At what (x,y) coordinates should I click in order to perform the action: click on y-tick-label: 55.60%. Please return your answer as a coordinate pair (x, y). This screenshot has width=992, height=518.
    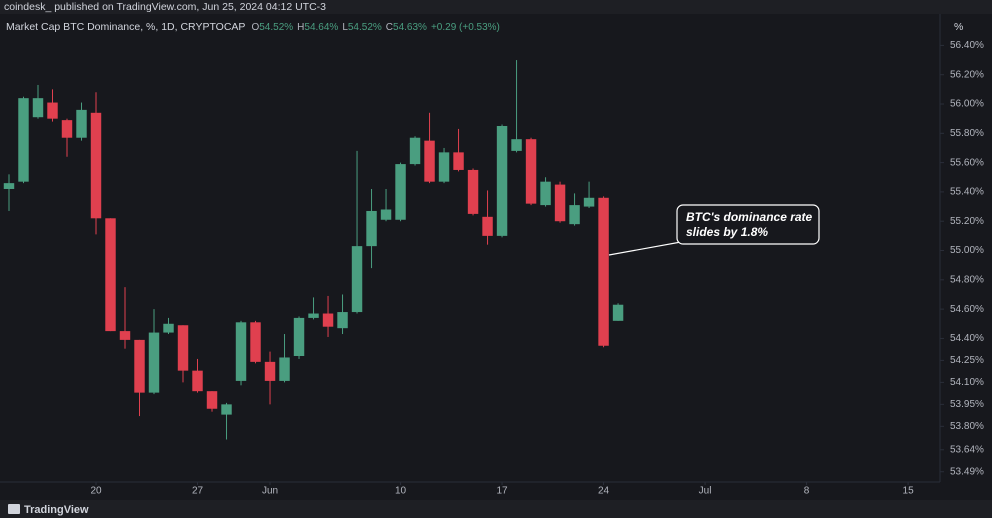
    Looking at the image, I should click on (967, 162).